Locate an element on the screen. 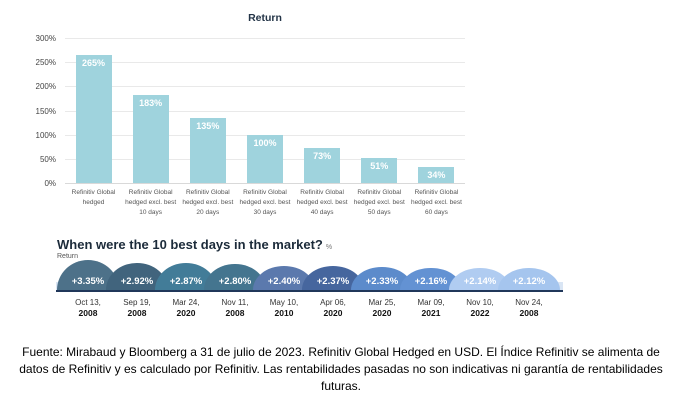  best-day-item: +2.37% Apr 06, 2020 is located at coordinates (333, 291).